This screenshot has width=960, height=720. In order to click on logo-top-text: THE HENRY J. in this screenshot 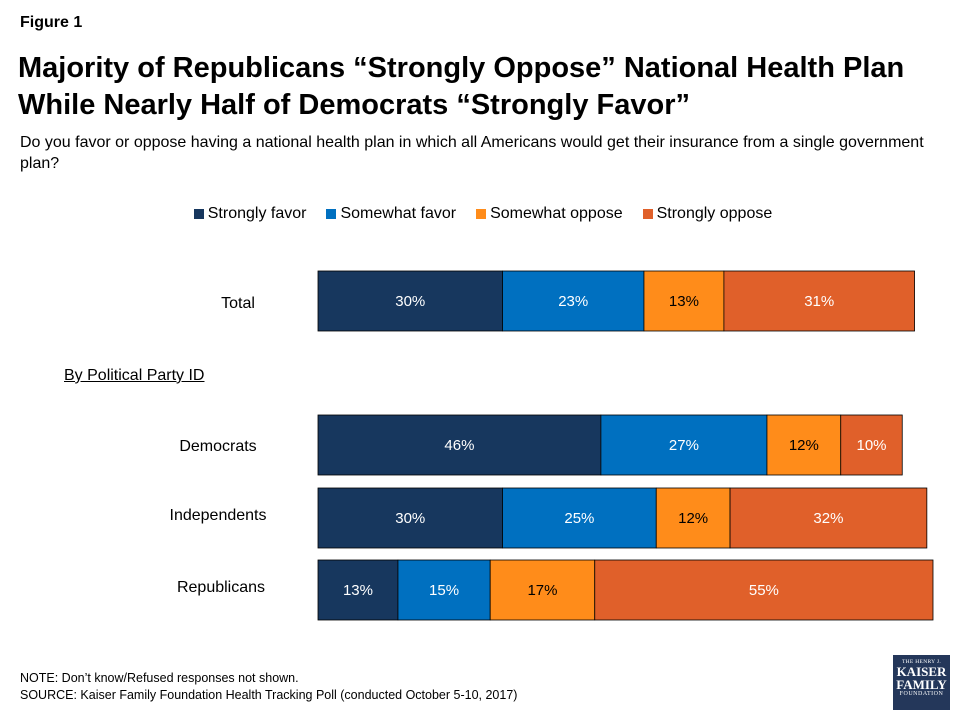, I will do `click(921, 662)`.